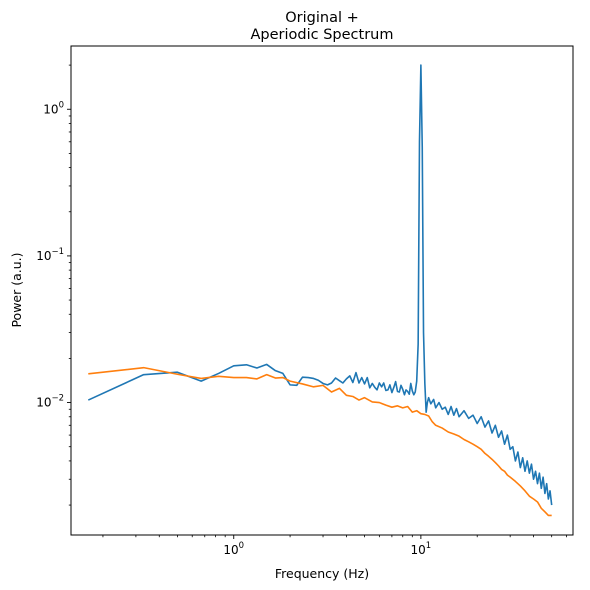 The image size is (590, 590). I want to click on y-tick-label: 10⁰, so click(53, 108).